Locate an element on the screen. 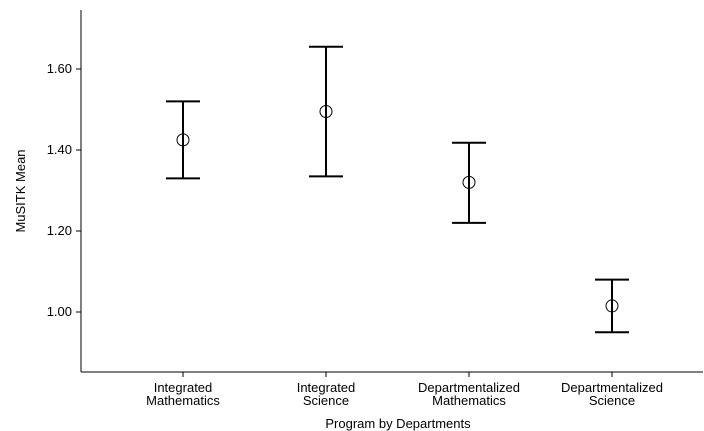 The width and height of the screenshot is (704, 431). y-ticks: 1.00 1.20 1.40 1.60 is located at coordinates (64, 190).